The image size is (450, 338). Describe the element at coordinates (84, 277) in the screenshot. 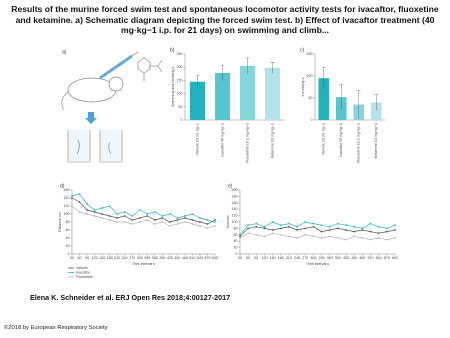

I see `legend-label: Fluoxetine` at that location.